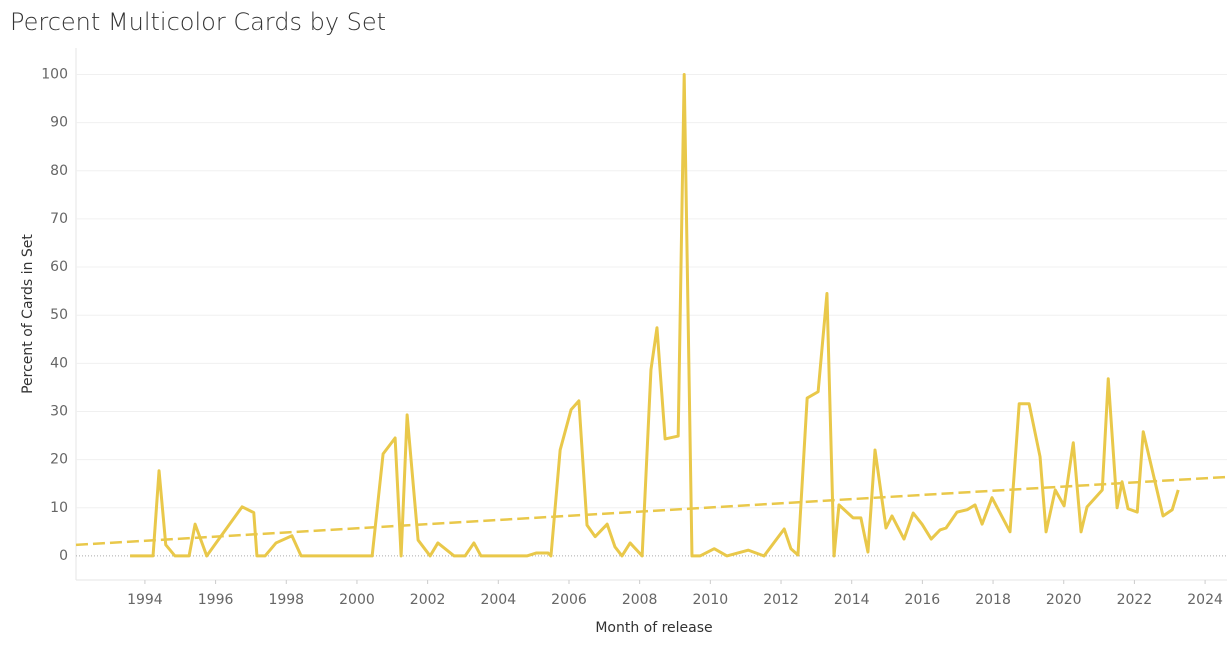 Image resolution: width=1227 pixels, height=647 pixels. Describe the element at coordinates (286, 600) in the screenshot. I see `x-tick-label: 1998` at that location.